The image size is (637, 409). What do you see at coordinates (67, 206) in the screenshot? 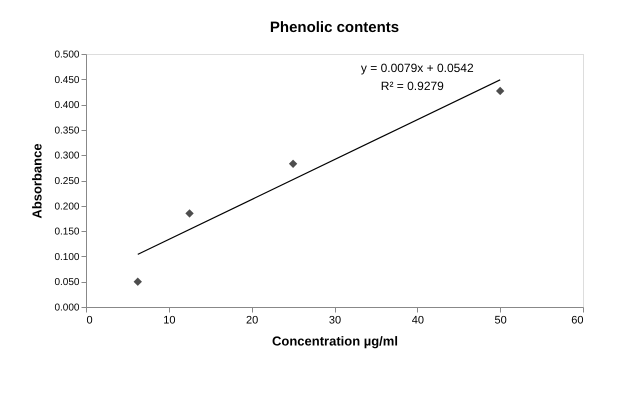
I see `y-tick-label: 0.200` at bounding box center [67, 206].